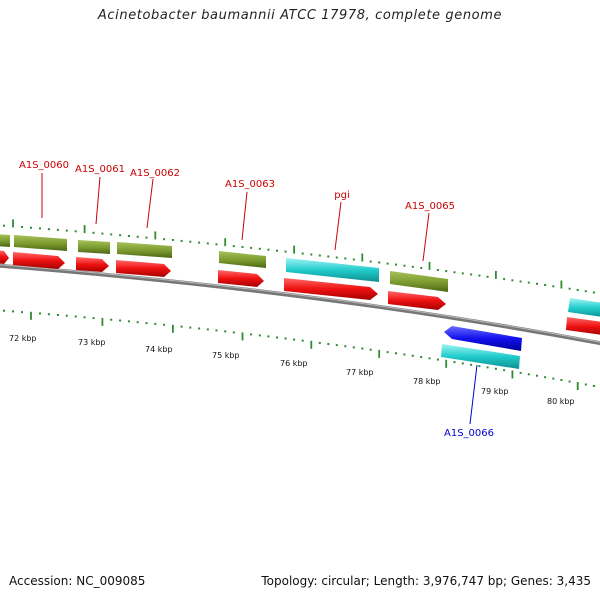 The width and height of the screenshot is (600, 600). I want to click on cds-row, so click(300, 293).